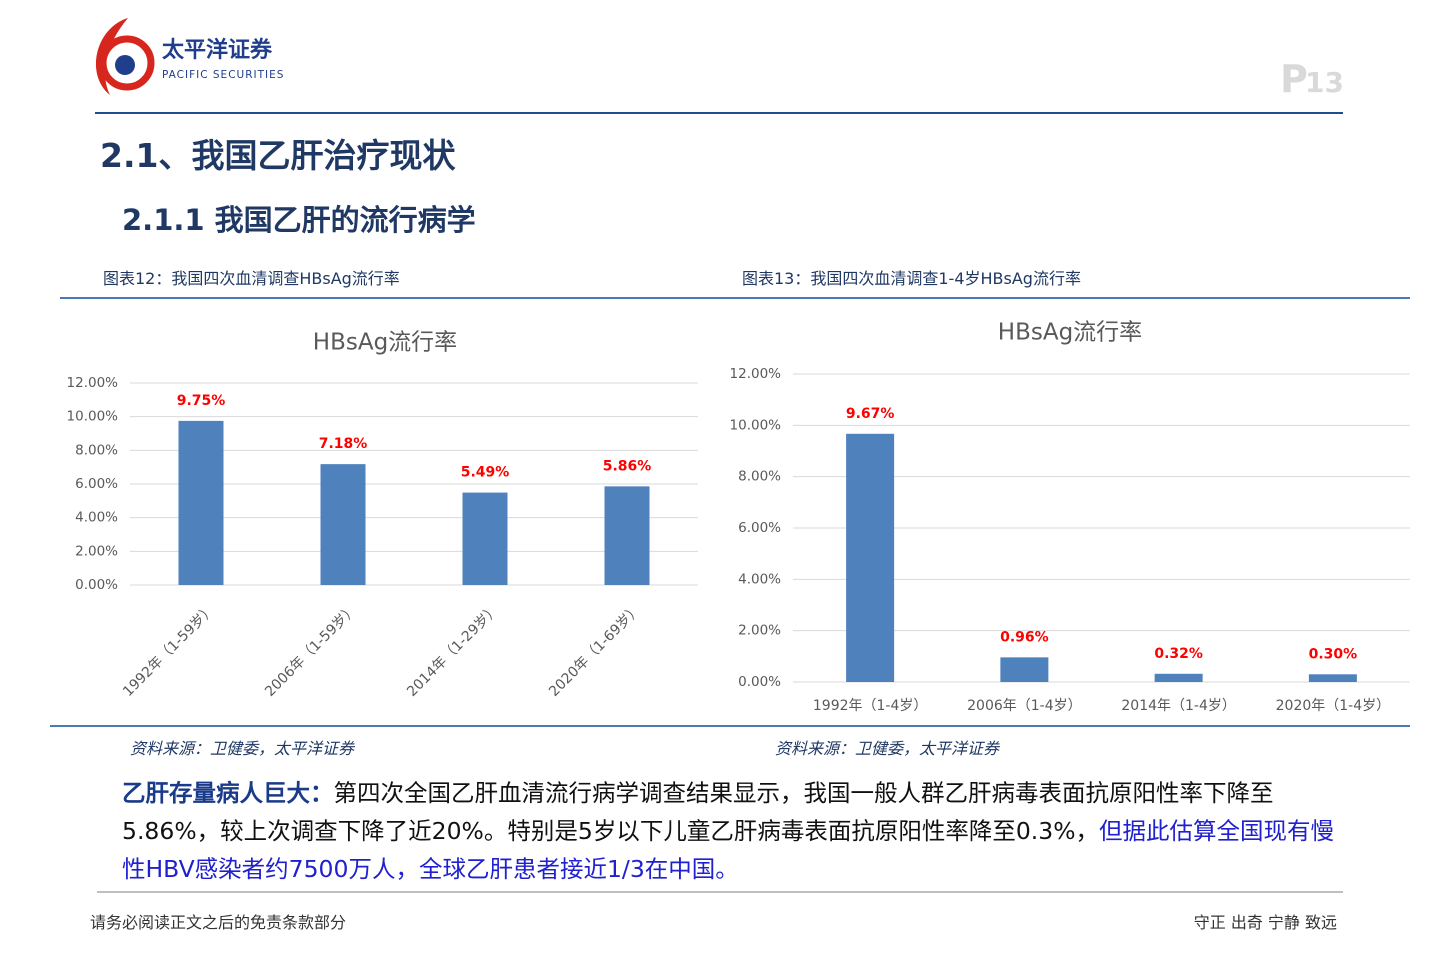 The height and width of the screenshot is (965, 1440). What do you see at coordinates (228, 793) in the screenshot?
I see `body-lead: 乙肝存量病人巨大：` at bounding box center [228, 793].